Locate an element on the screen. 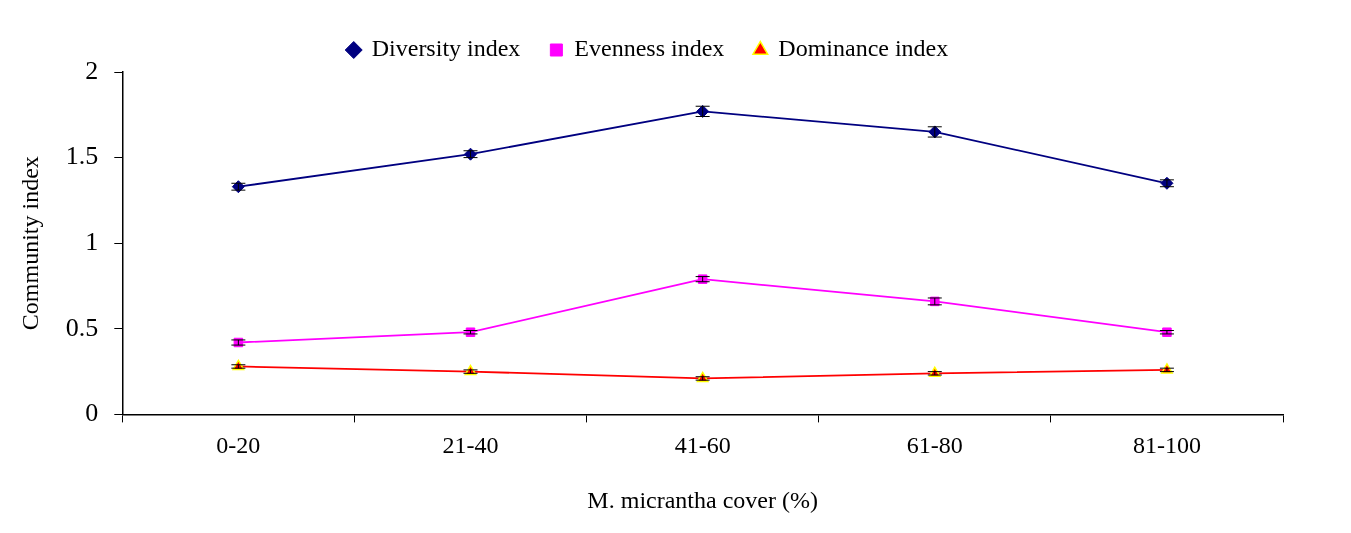 Image resolution: width=1351 pixels, height=533 pixels. y-axis-title: Community index is located at coordinates (29, 243).